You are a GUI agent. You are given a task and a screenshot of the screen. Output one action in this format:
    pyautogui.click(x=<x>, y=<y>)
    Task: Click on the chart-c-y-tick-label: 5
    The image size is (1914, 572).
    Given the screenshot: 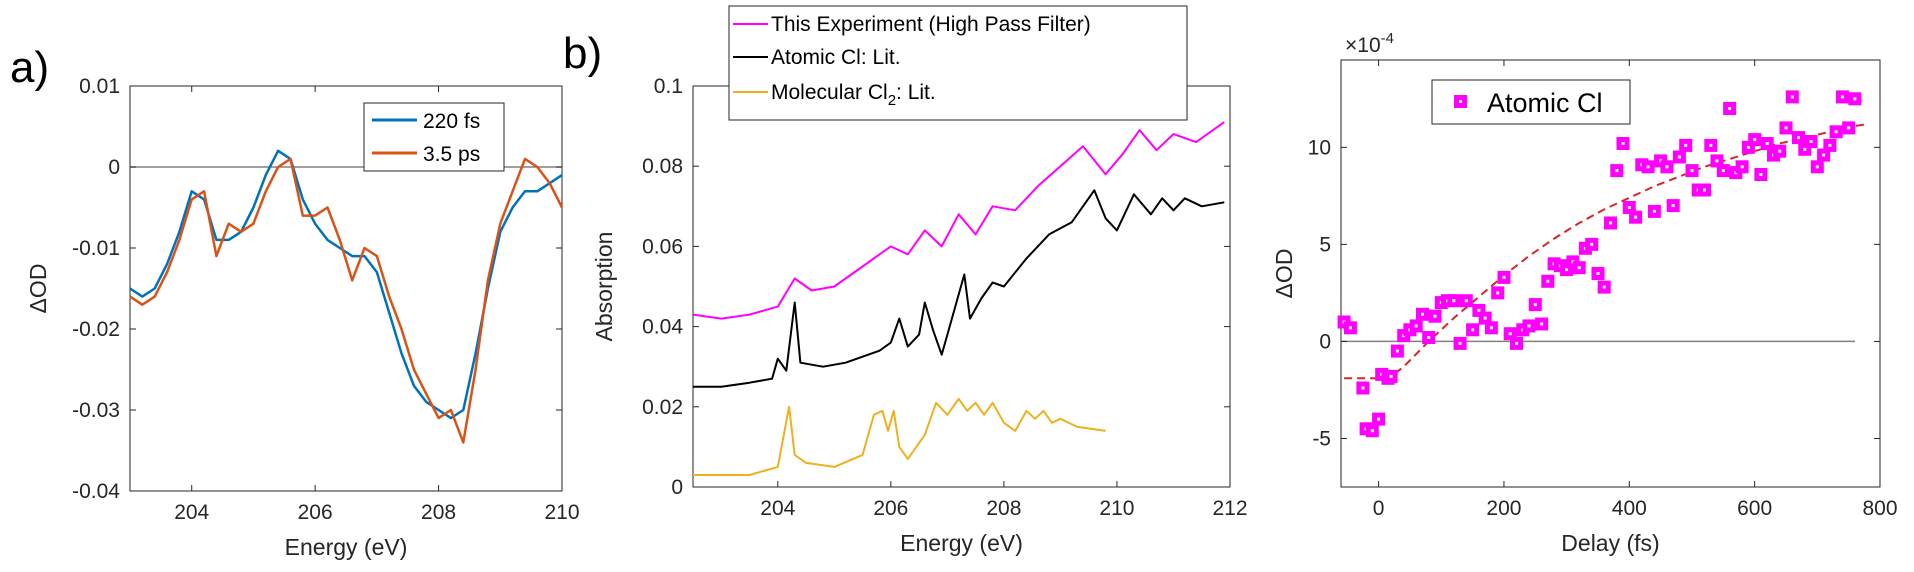 What is the action you would take?
    pyautogui.click(x=1325, y=244)
    